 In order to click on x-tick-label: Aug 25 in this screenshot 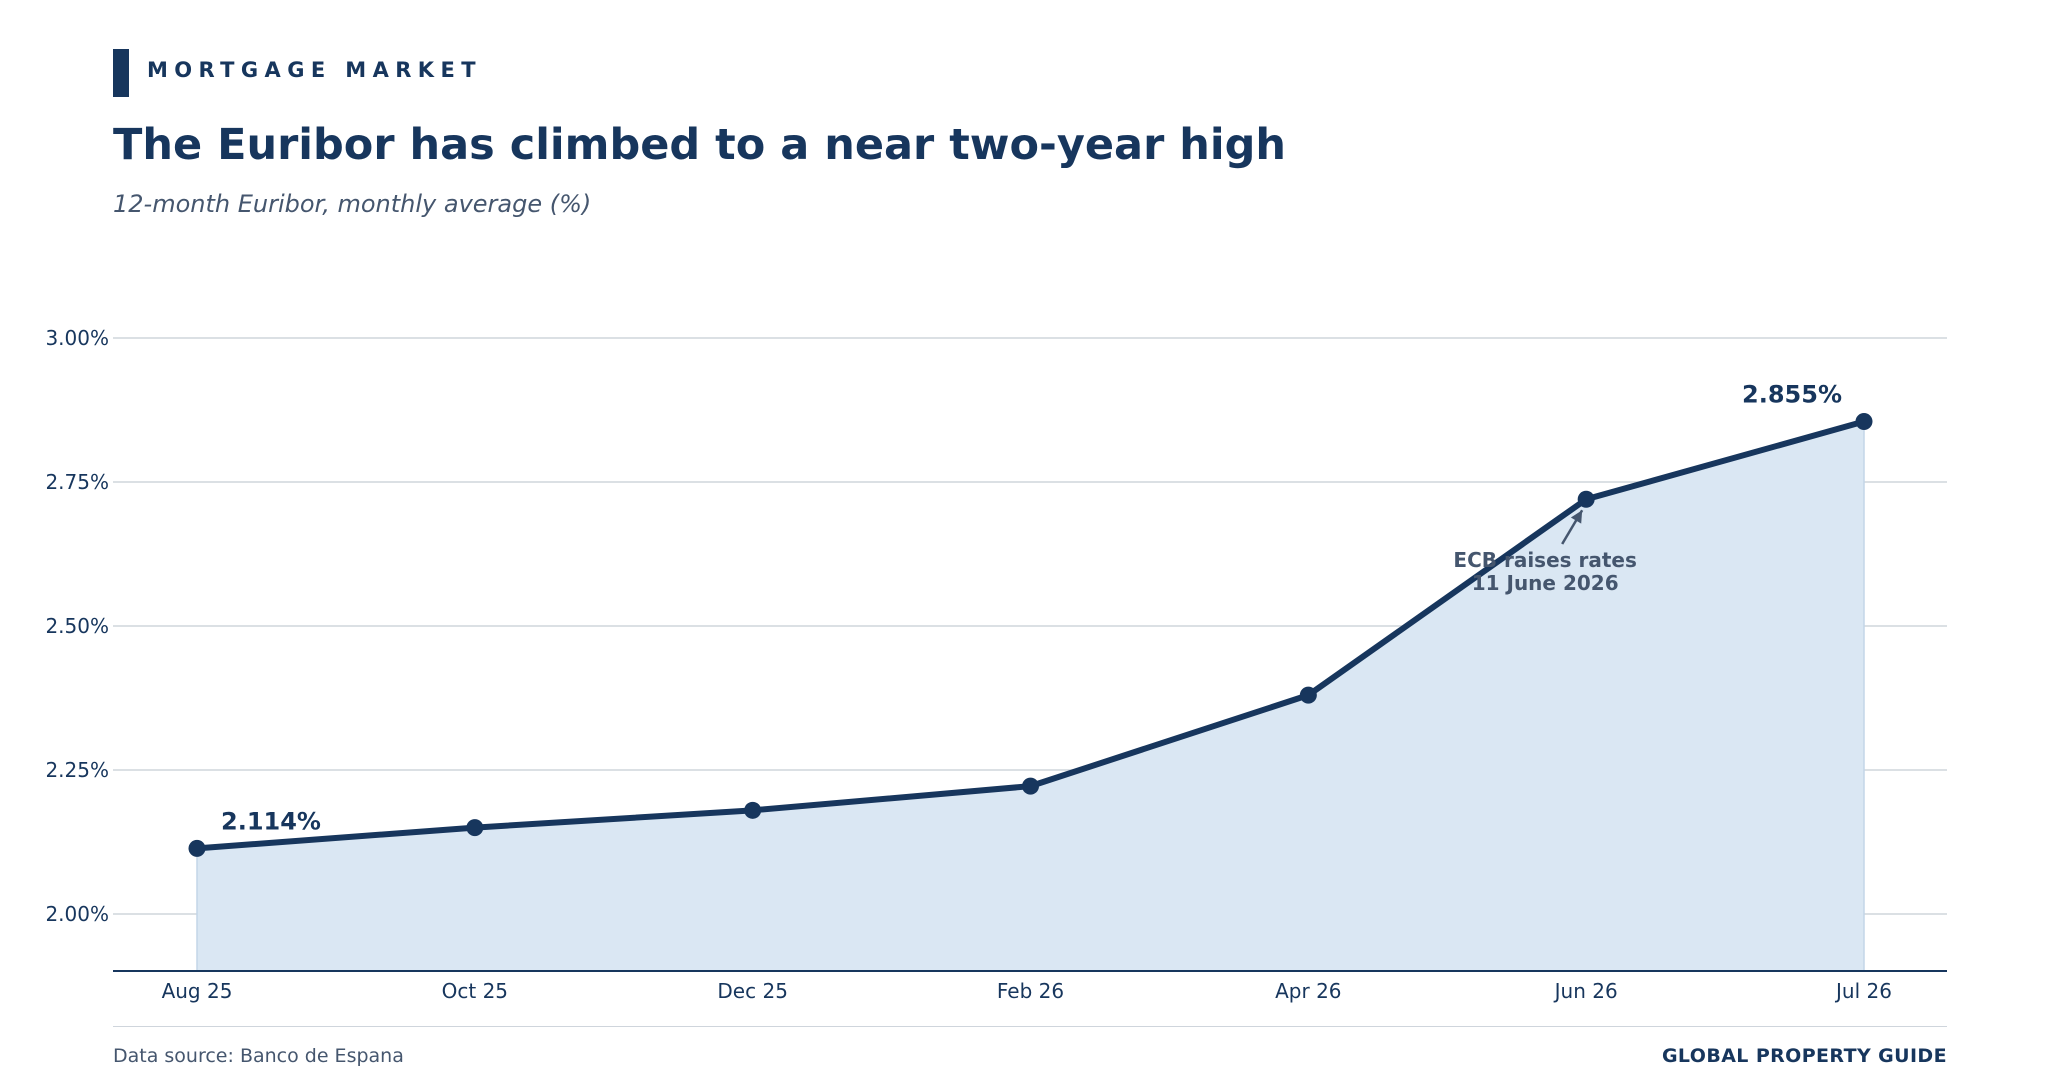, I will do `click(197, 991)`.